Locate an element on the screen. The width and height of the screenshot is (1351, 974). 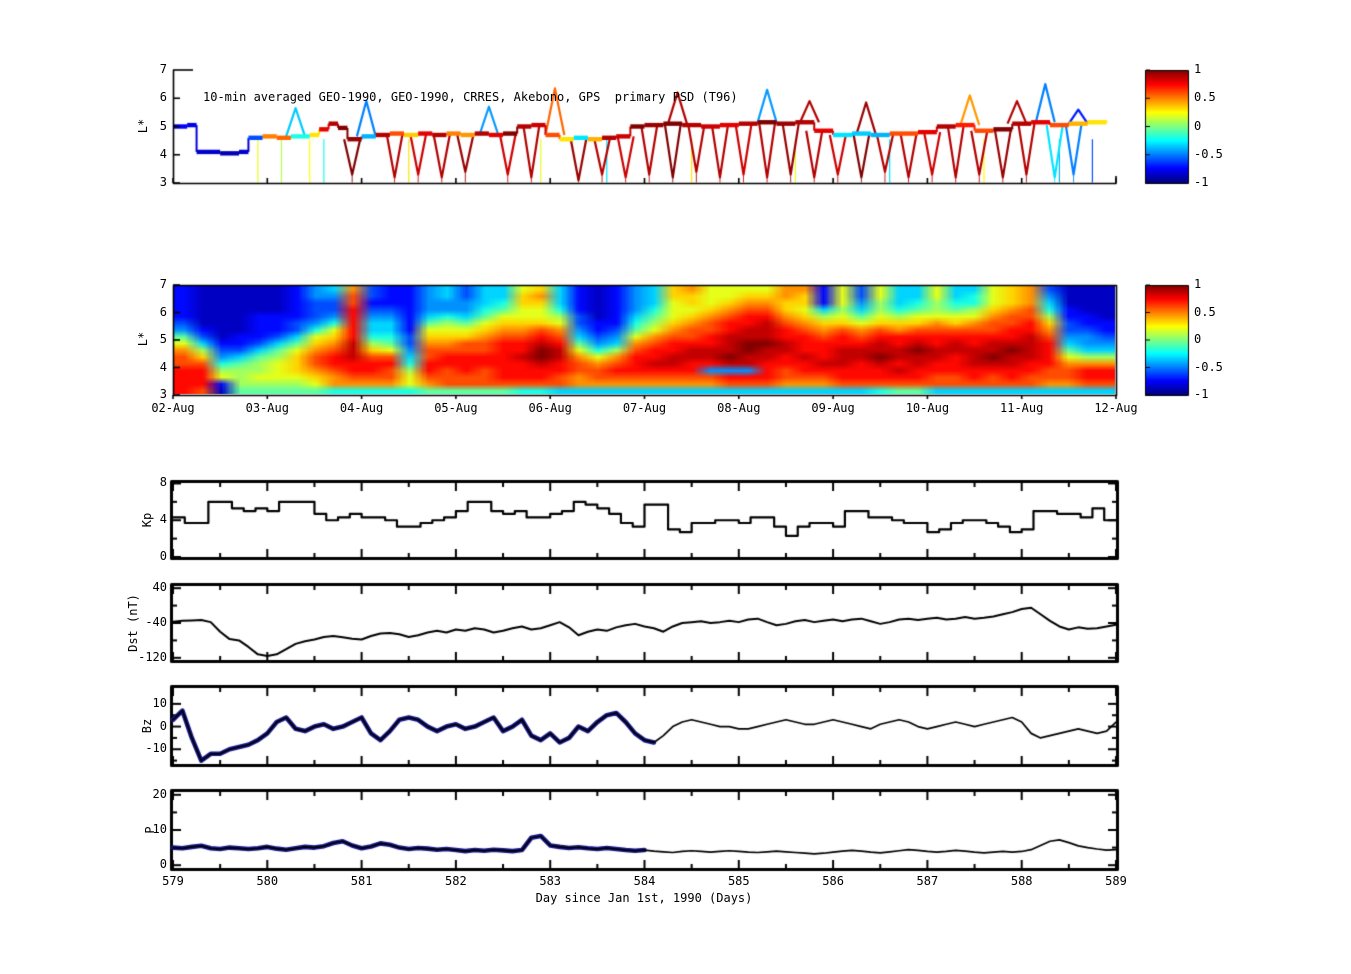
cb2-tick-0.5: 0.5 is located at coordinates (1205, 311).